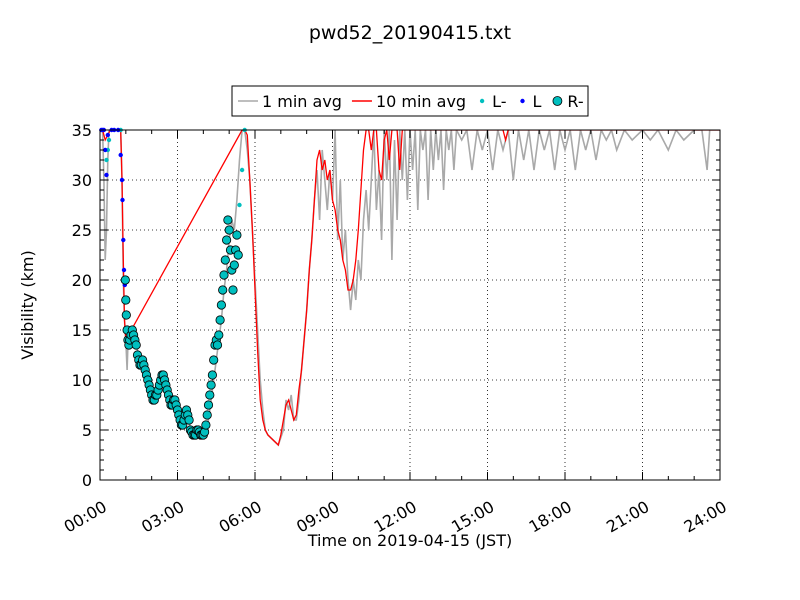 Image resolution: width=800 pixels, height=600 pixels. I want to click on y-axis-label: Visibility (km), so click(27, 304).